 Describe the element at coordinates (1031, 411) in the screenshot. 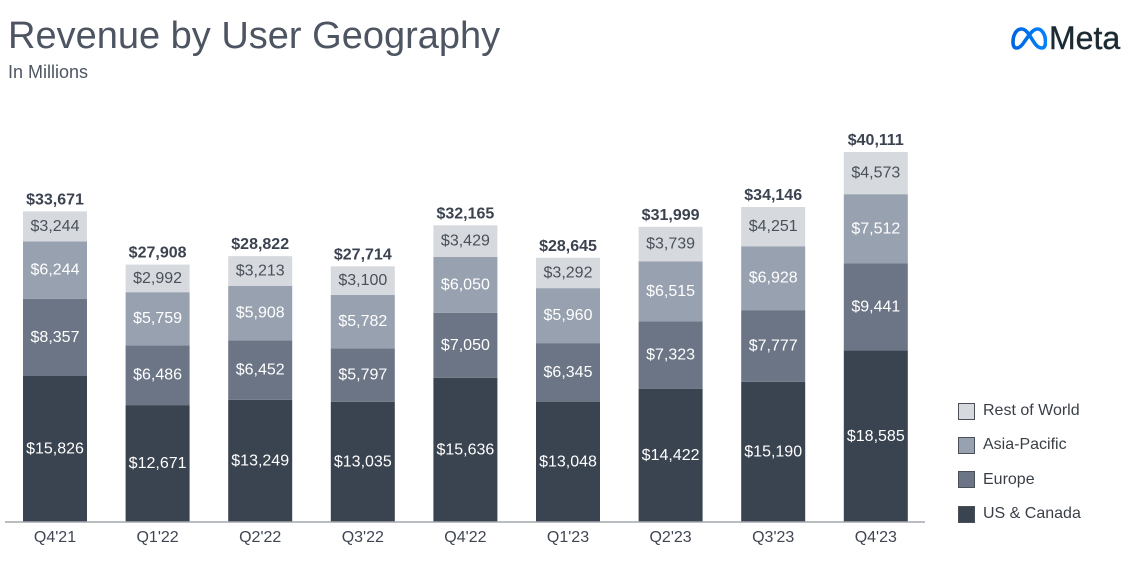

I see `legend-label-rest-of-world: Rest of World` at that location.